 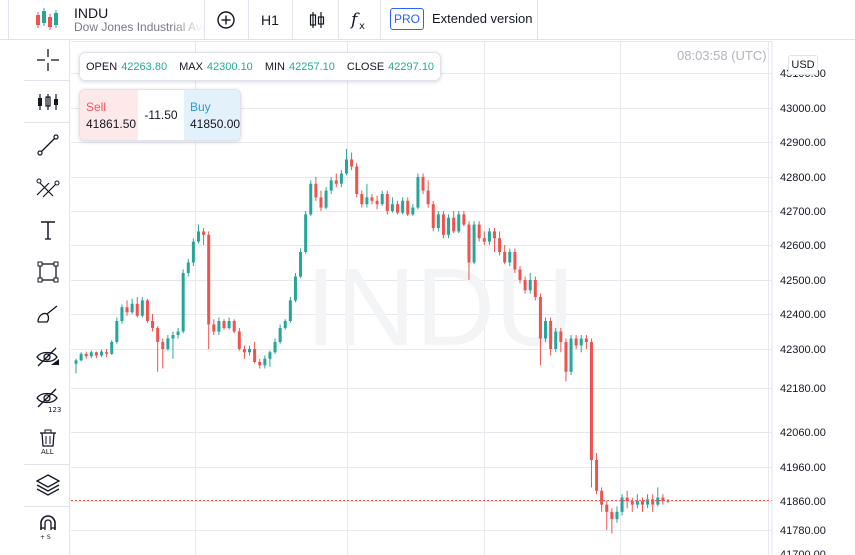 I want to click on extended-version-link: Extended version, so click(x=482, y=18).